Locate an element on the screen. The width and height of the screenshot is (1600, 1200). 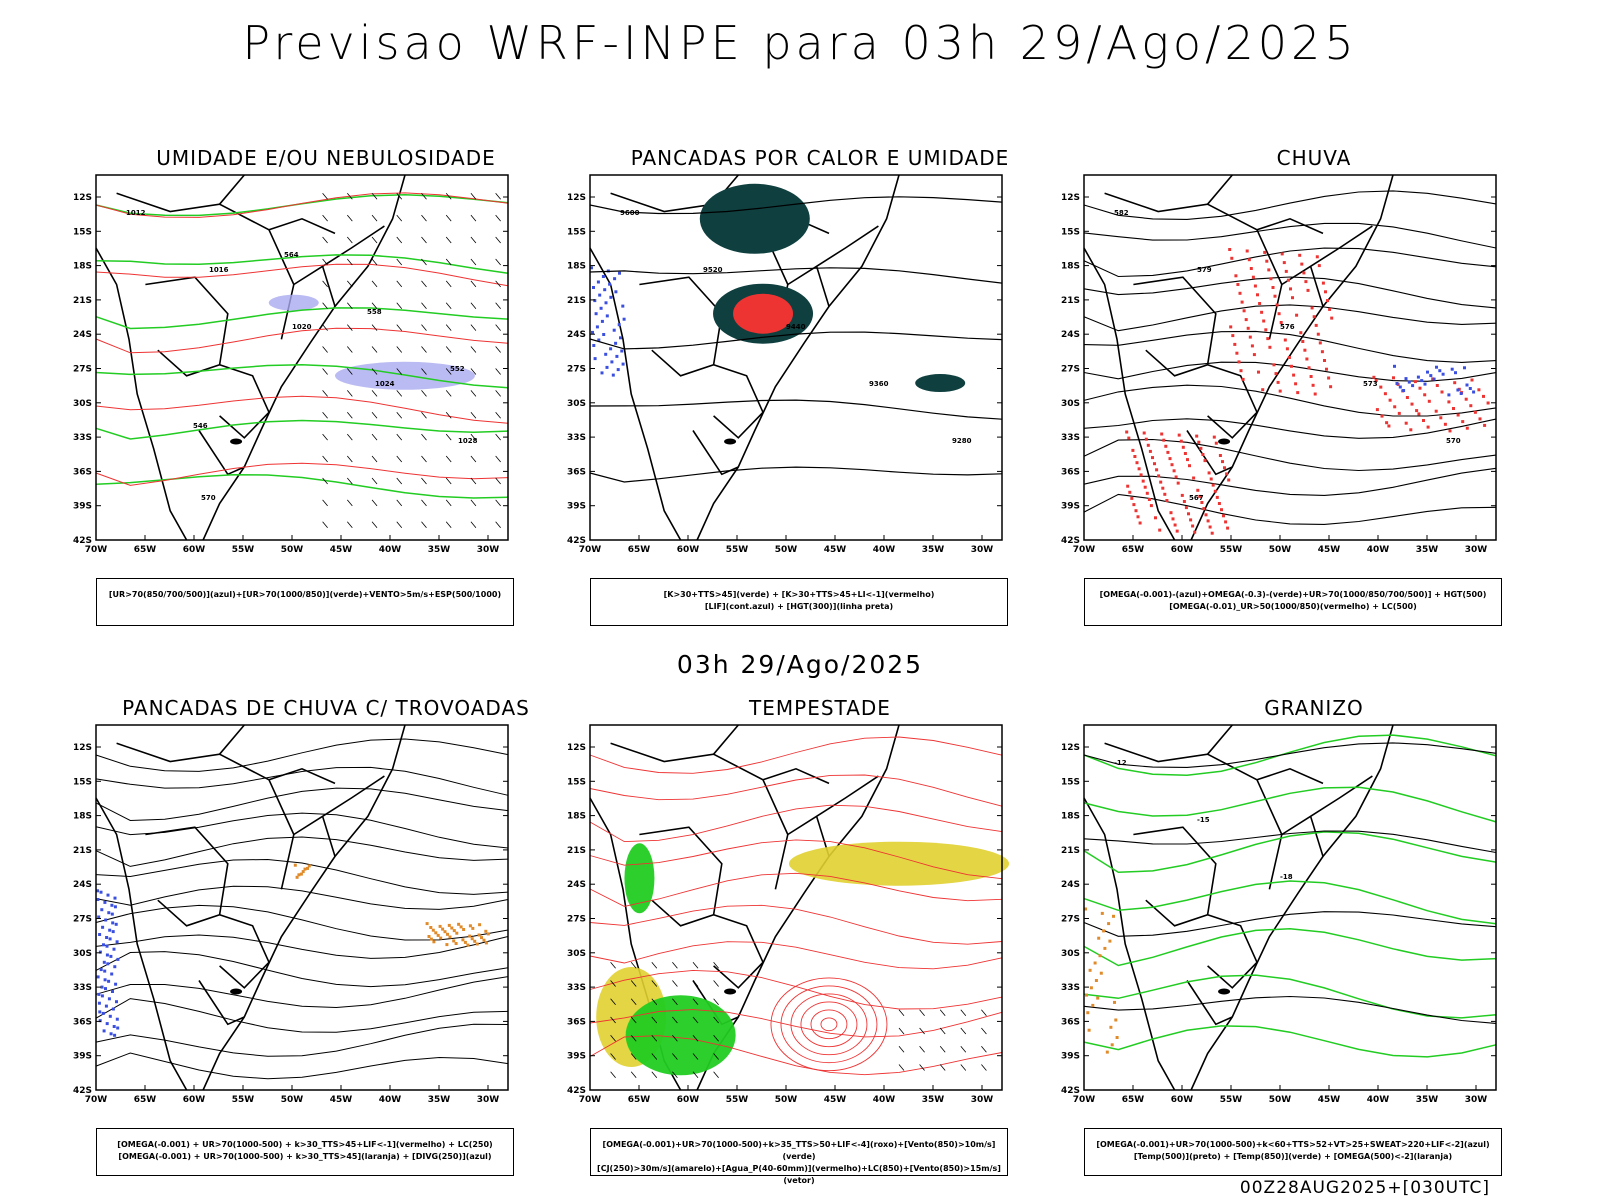
lagoon-marker is located at coordinates (730, 441).